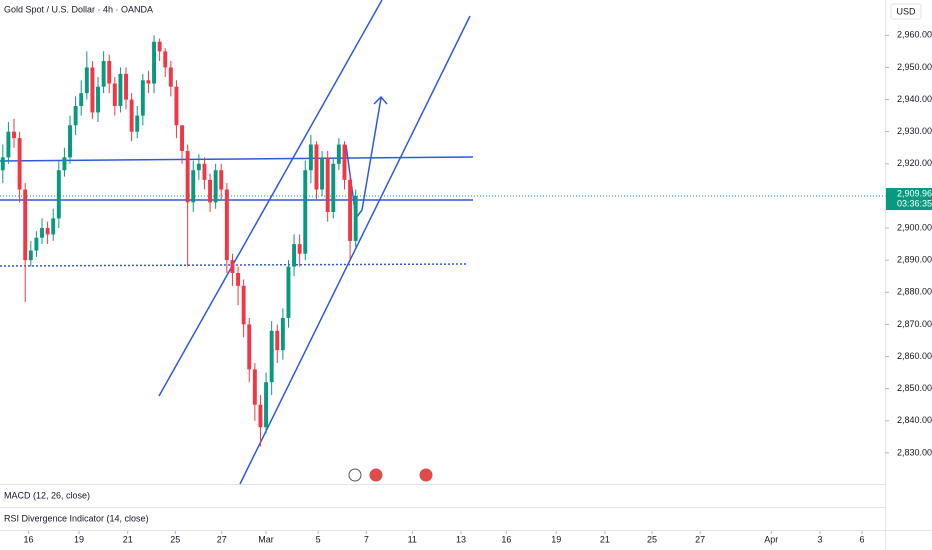  Describe the element at coordinates (266, 539) in the screenshot. I see `x-tick-label: Mar` at that location.